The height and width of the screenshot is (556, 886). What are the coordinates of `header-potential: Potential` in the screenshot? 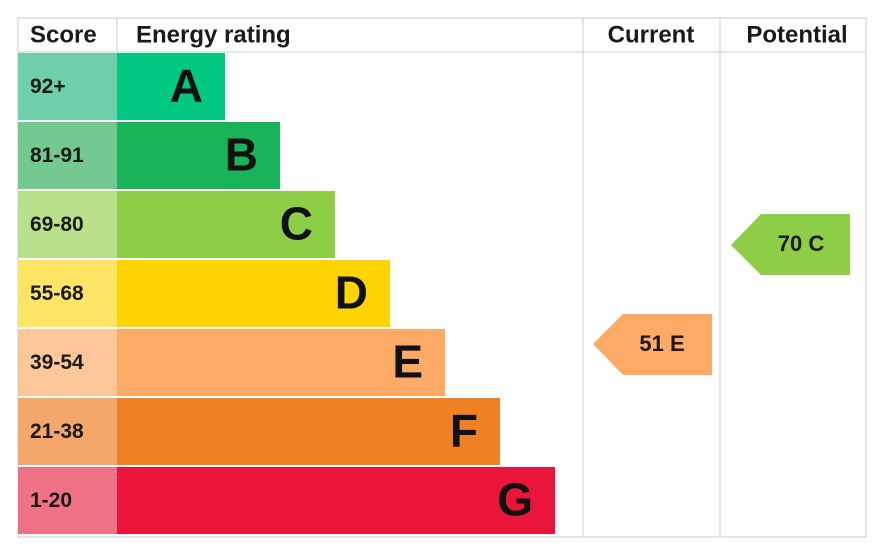 It's located at (796, 34).